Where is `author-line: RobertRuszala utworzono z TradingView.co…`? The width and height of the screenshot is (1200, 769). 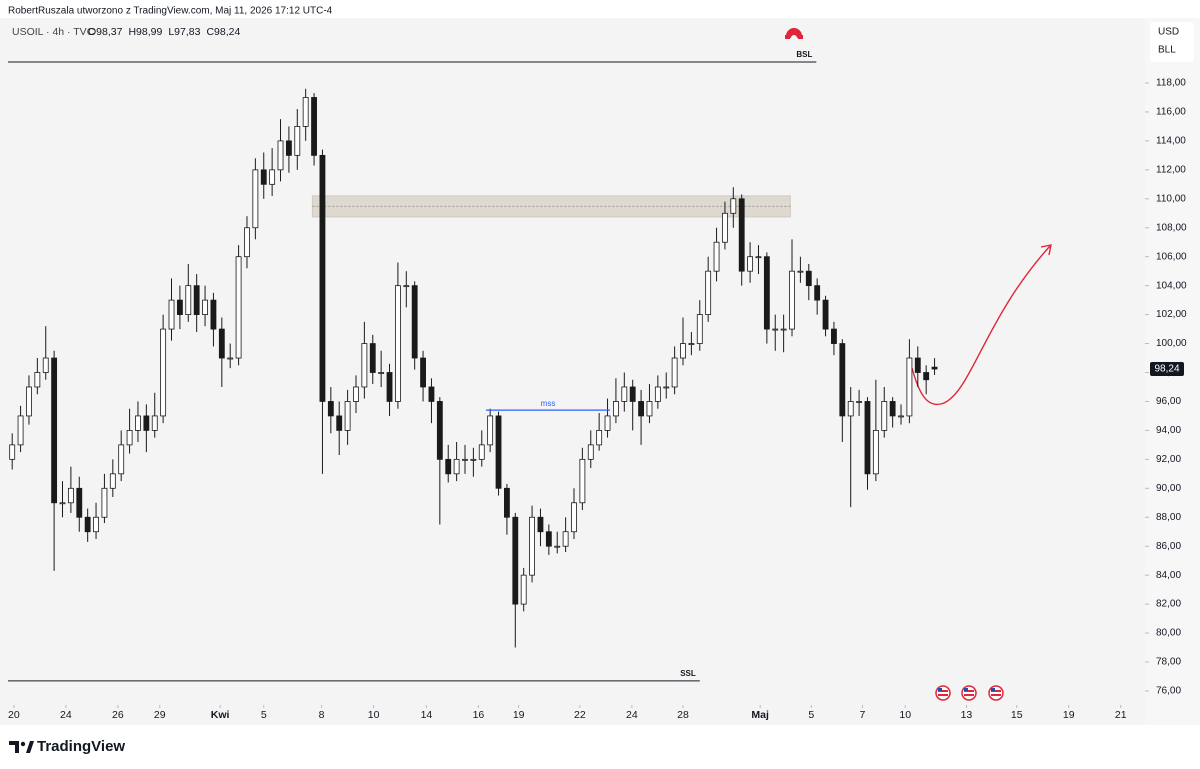
author-line: RobertRuszala utworzono z TradingView.co… is located at coordinates (170, 11).